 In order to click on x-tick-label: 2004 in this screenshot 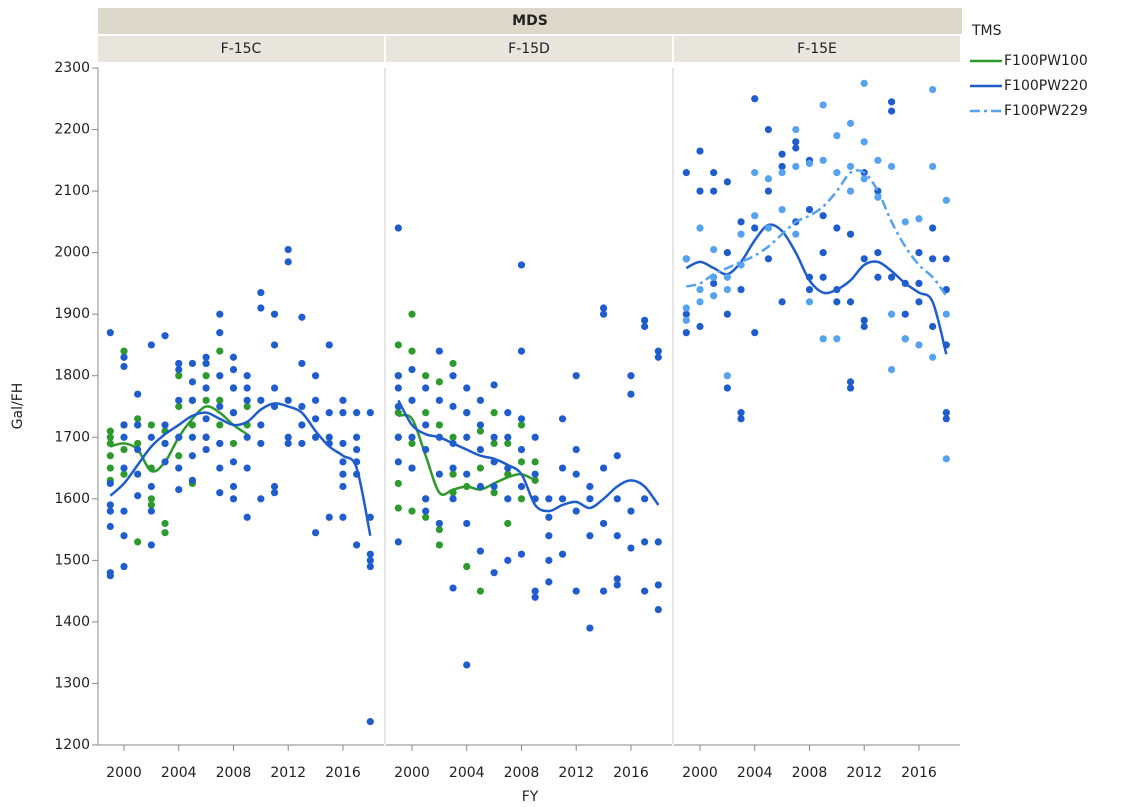, I will do `click(467, 773)`.